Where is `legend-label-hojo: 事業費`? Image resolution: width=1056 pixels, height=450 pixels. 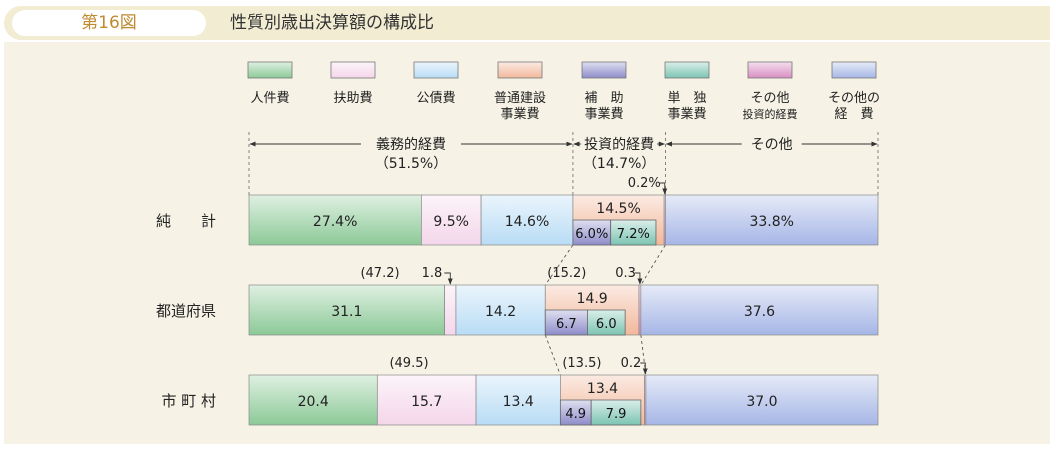 legend-label-hojo: 事業費 is located at coordinates (603, 114).